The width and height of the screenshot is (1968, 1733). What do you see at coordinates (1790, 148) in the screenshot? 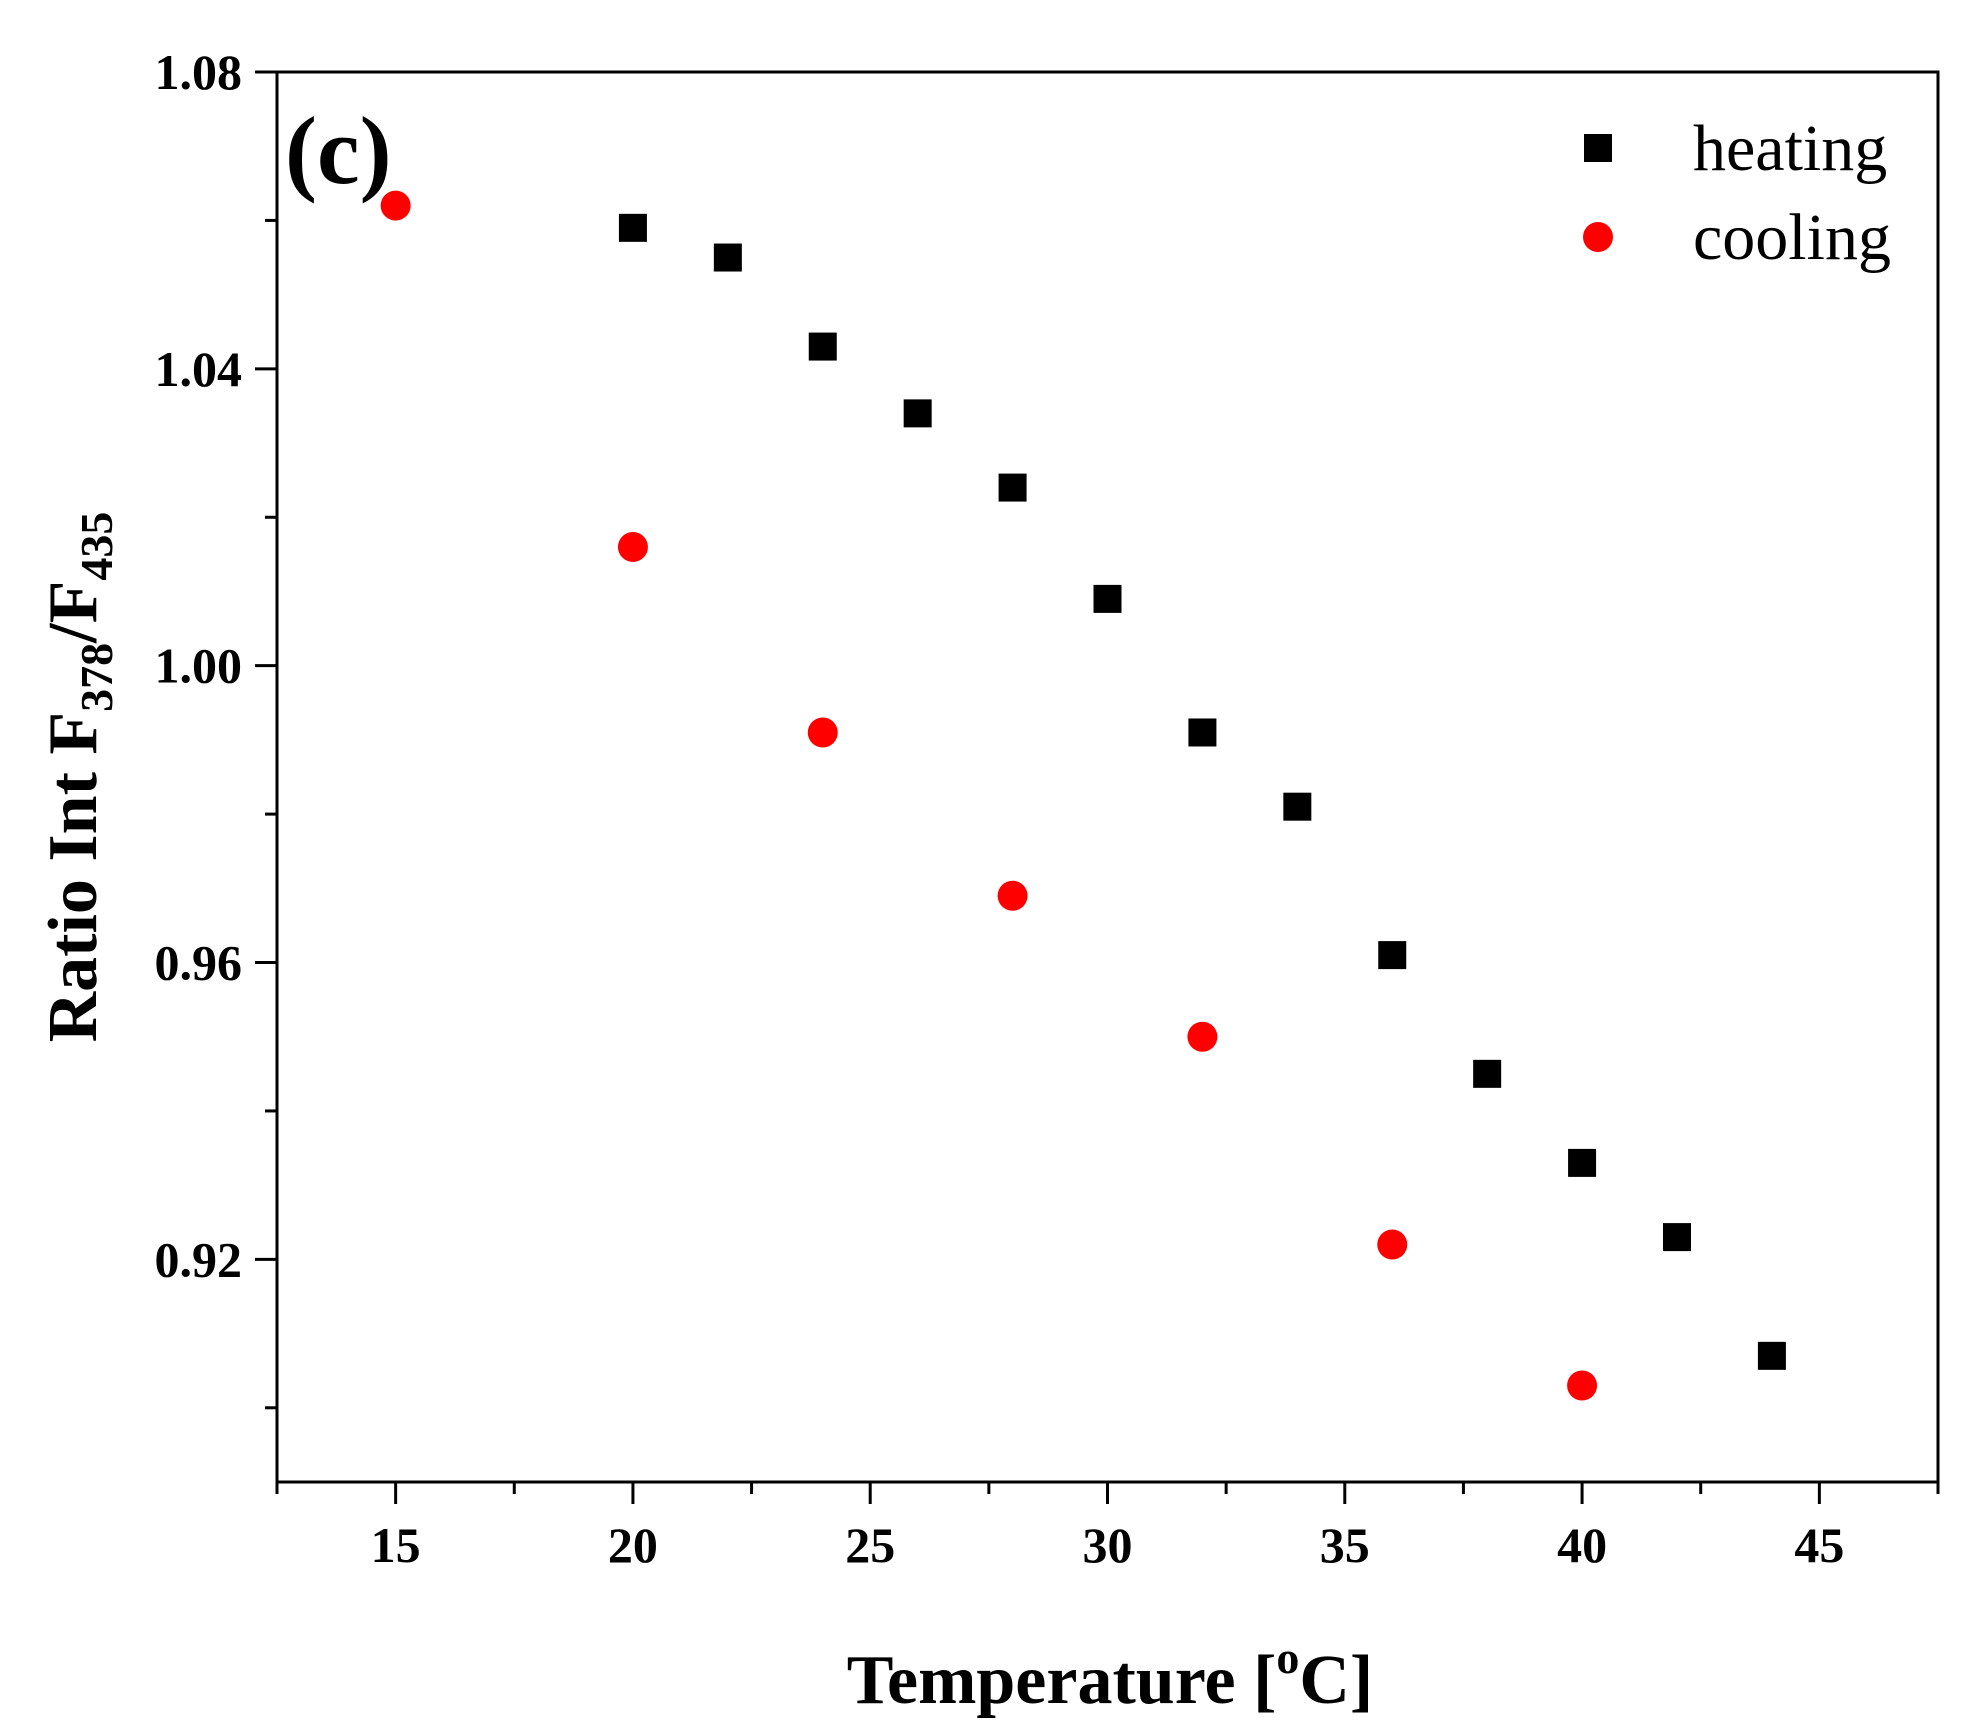
I see `legend-heating-label: heating` at bounding box center [1790, 148].